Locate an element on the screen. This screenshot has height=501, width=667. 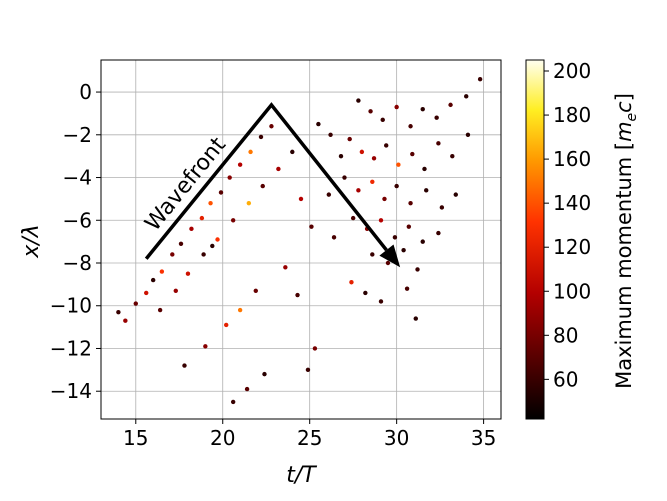
colorbar-ticks: 60 80 100 120 140 160 180 200 is located at coordinates (567, 225).